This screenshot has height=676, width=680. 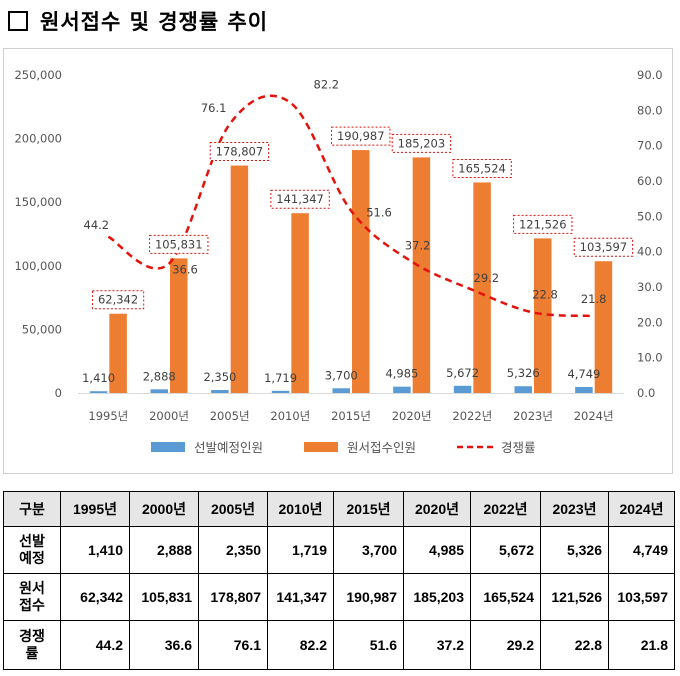 What do you see at coordinates (32, 597) in the screenshot?
I see `table-row-label: 원서 접수` at bounding box center [32, 597].